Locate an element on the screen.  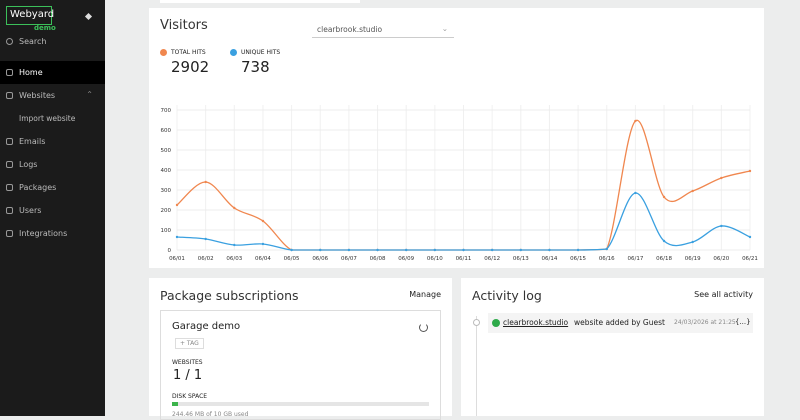
entry-text: website added by Guest is located at coordinates (619, 322).